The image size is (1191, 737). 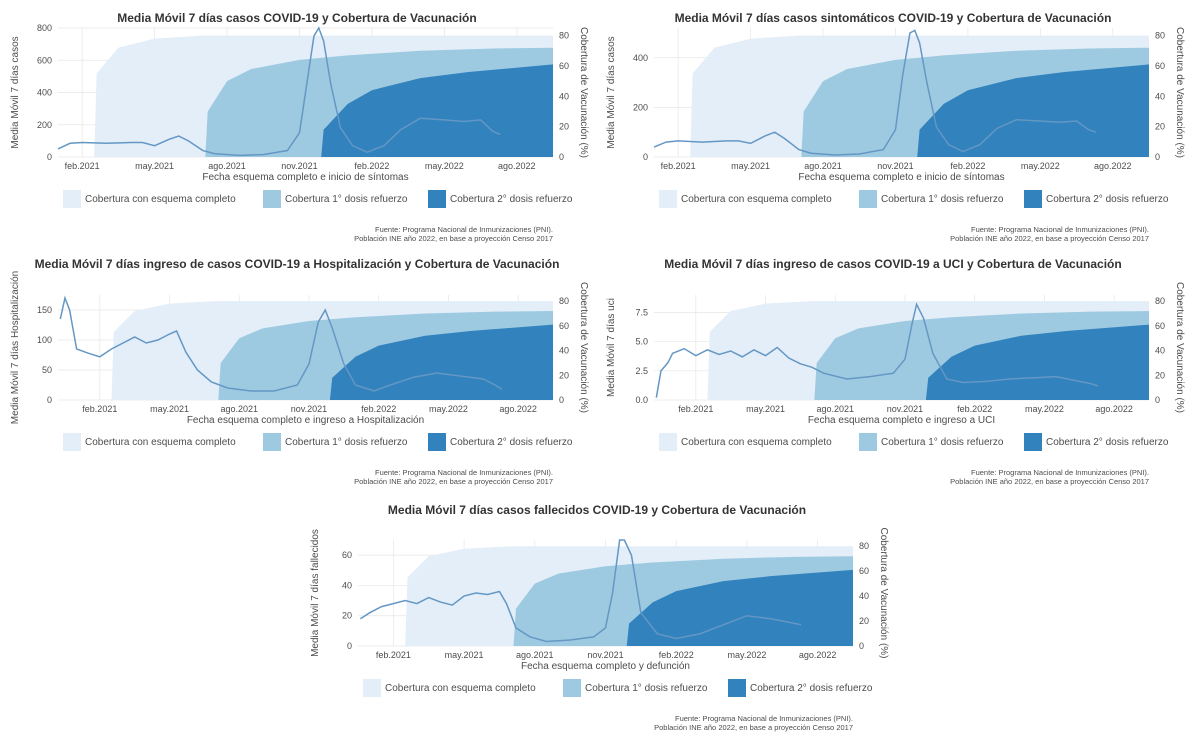 I want to click on y-tick-label: 0.0, so click(x=641, y=400).